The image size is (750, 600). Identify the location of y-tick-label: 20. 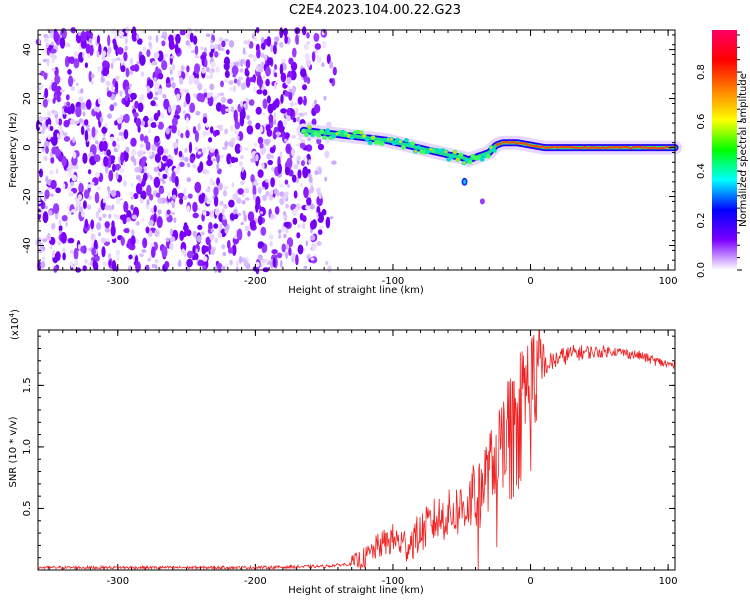
(27, 98).